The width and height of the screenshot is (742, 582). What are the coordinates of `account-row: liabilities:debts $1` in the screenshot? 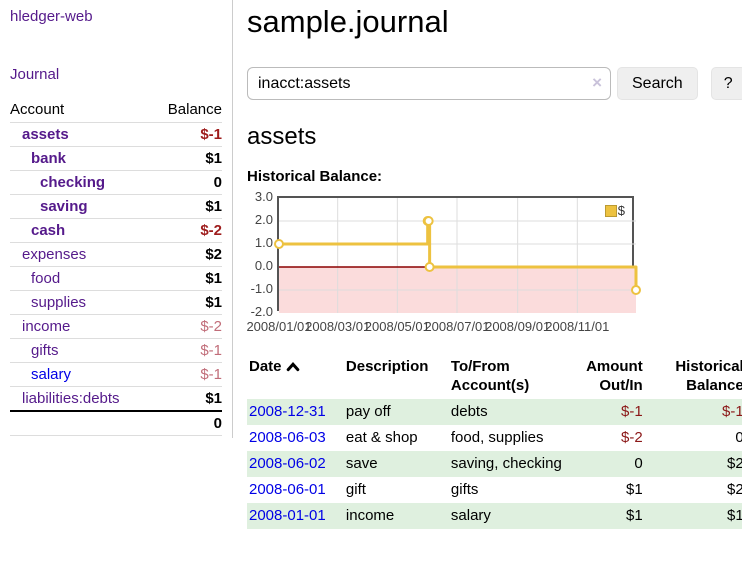 It's located at (116, 399).